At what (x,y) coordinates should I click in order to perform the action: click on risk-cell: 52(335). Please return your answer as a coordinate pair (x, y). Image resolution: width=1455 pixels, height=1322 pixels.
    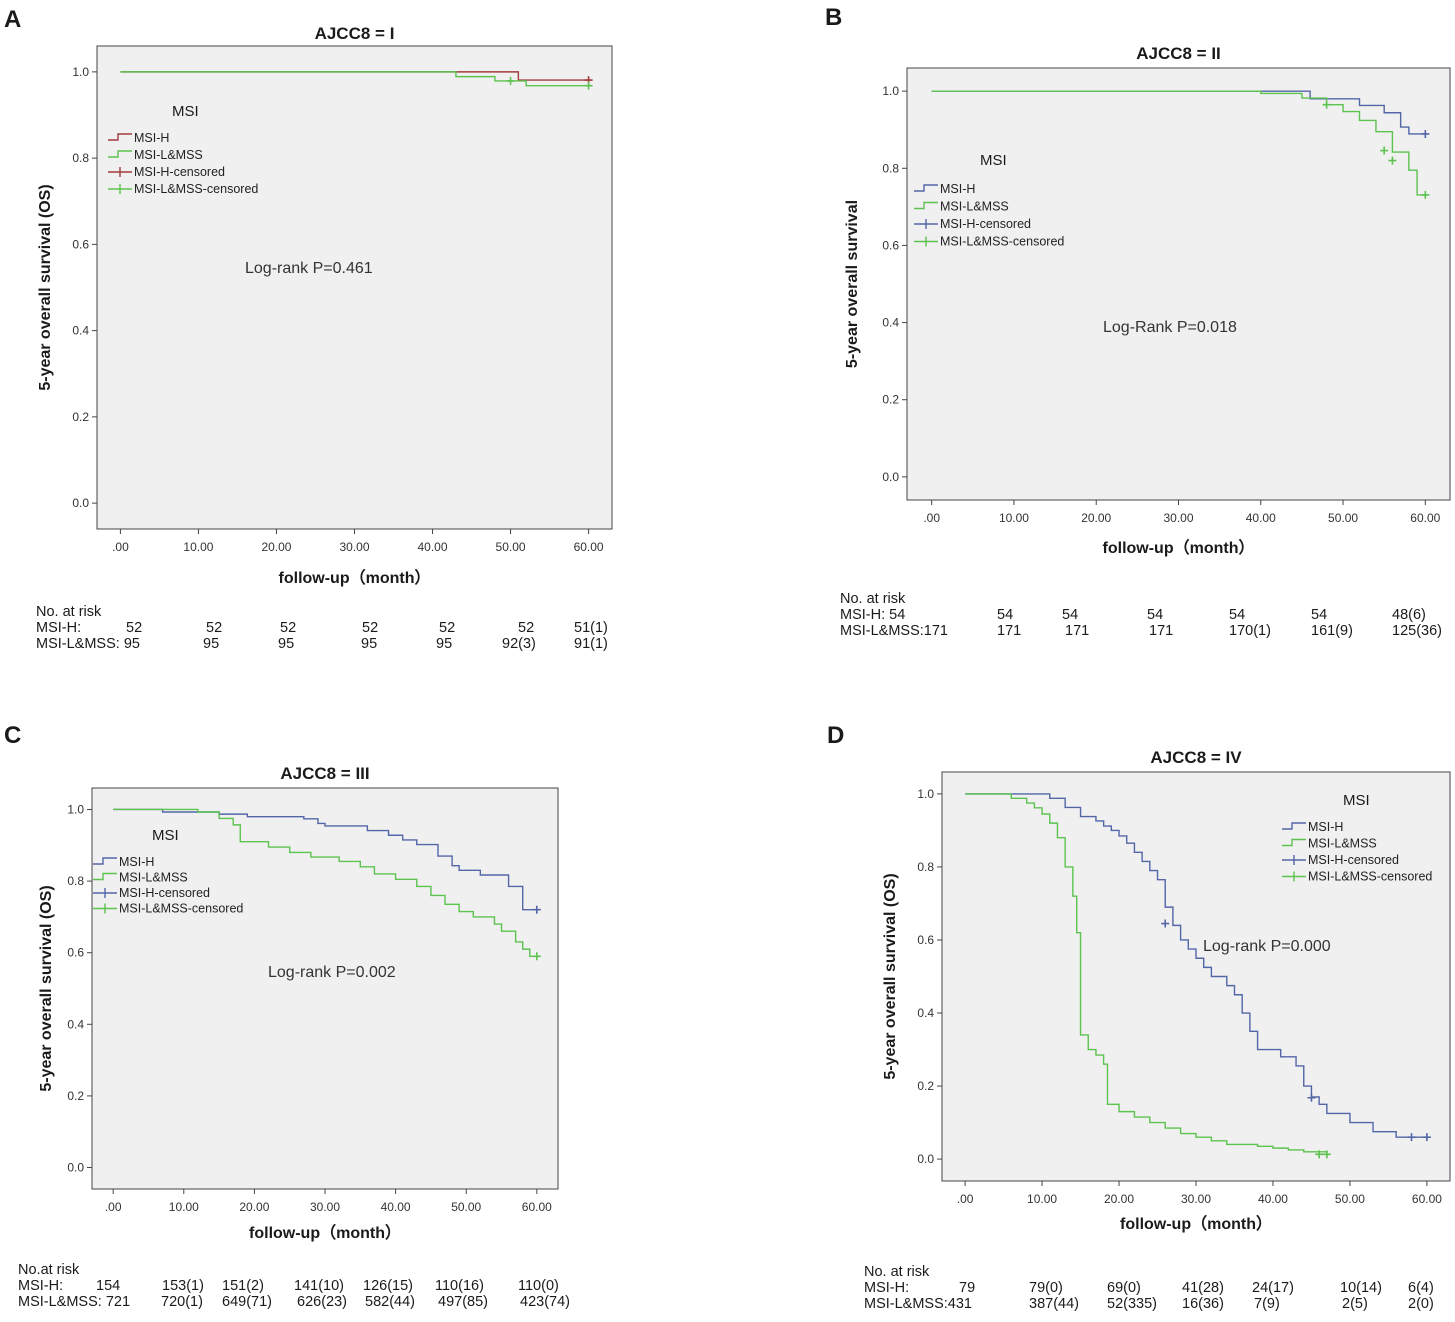
    Looking at the image, I should click on (1132, 1304).